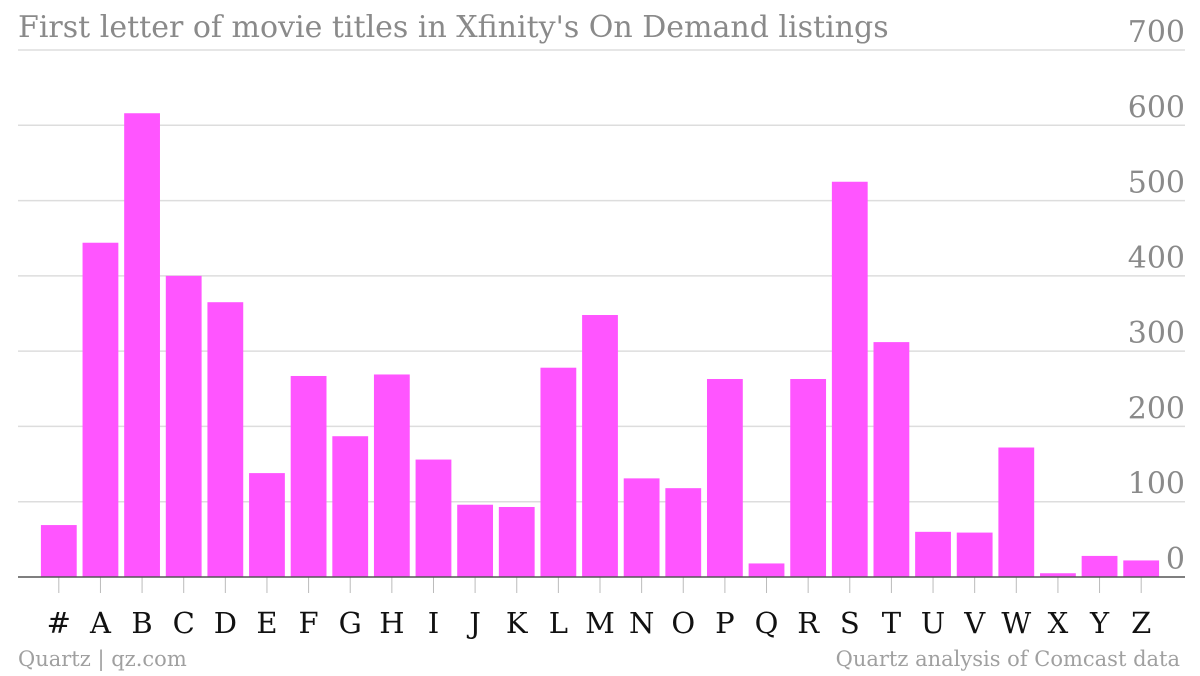 The width and height of the screenshot is (1200, 676). Describe the element at coordinates (850, 623) in the screenshot. I see `x-tick-label: S` at that location.